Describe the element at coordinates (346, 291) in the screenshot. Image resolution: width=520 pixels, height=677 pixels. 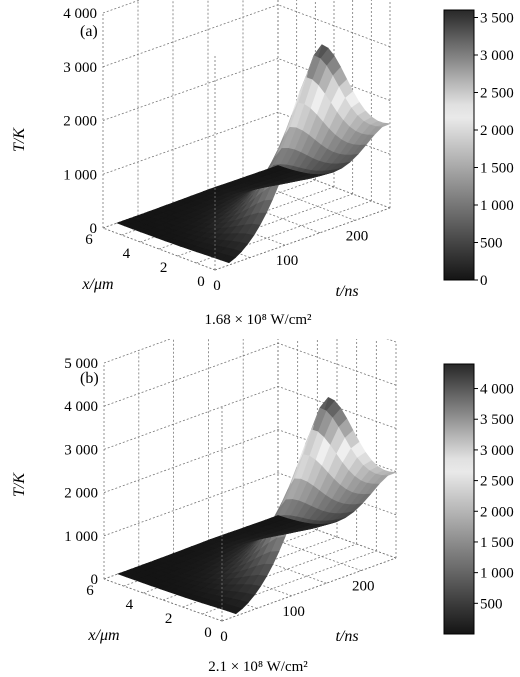
I see `t-axis-label-a: t/ns` at that location.